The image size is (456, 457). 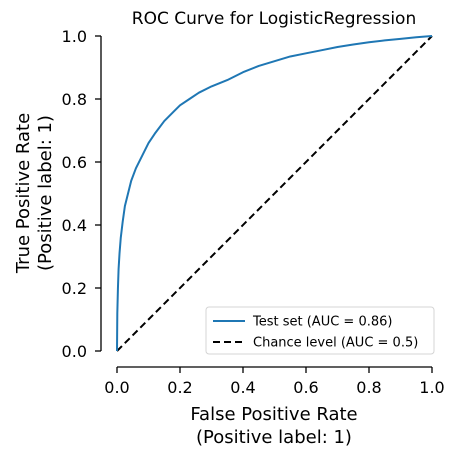 What do you see at coordinates (242, 387) in the screenshot?
I see `x-tick-label: 0.4` at bounding box center [242, 387].